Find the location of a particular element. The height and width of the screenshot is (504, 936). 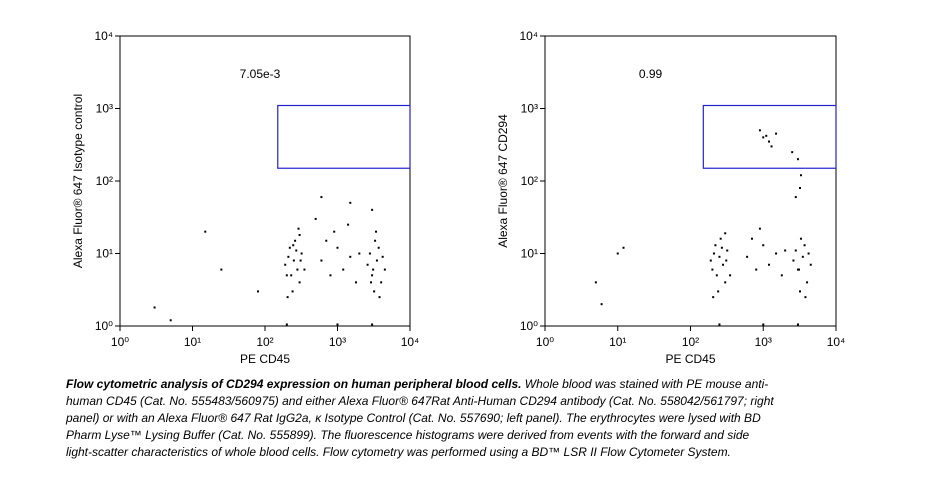

gate is located at coordinates (769, 136).